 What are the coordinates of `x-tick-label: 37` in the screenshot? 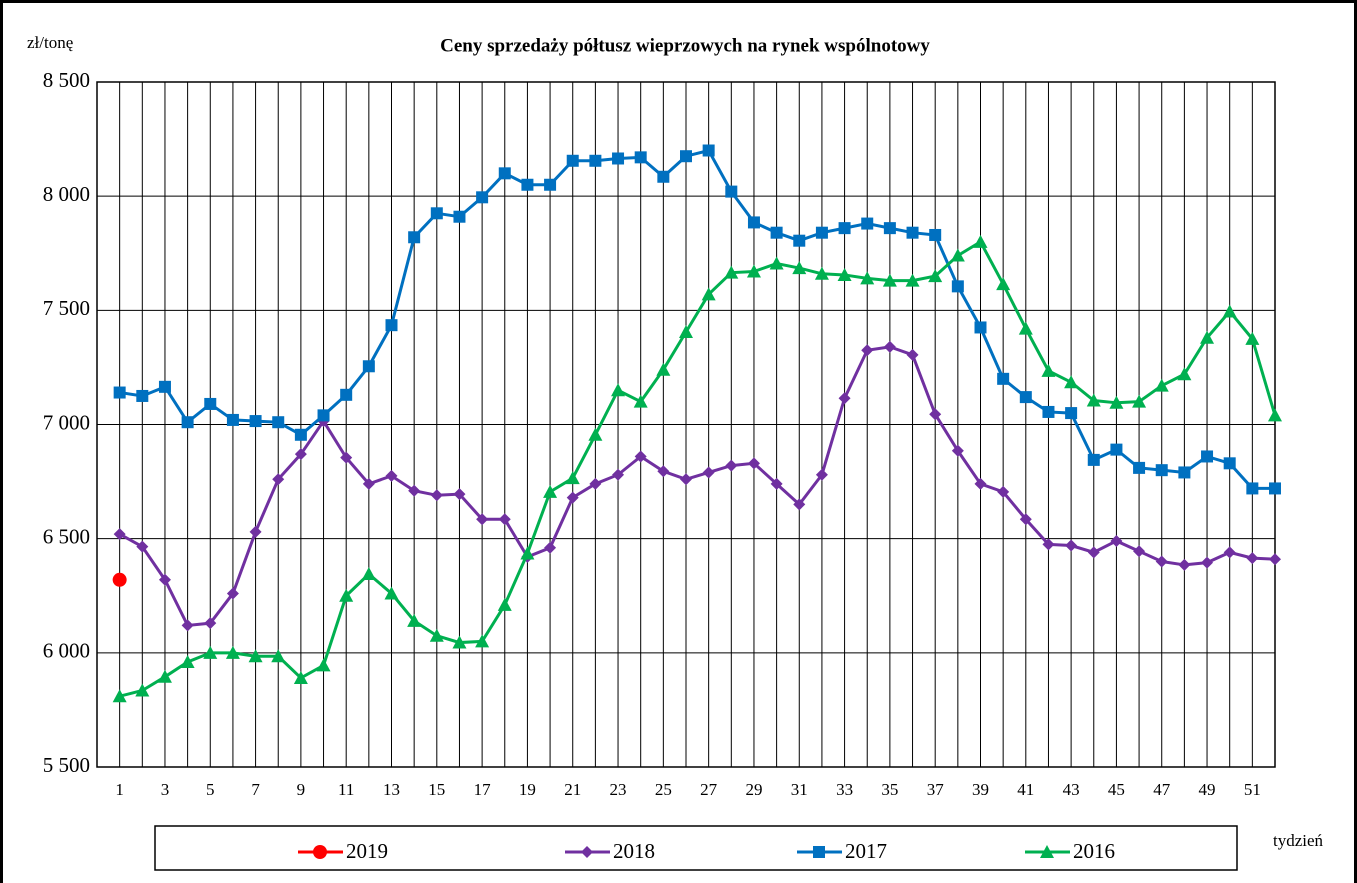 It's located at (936, 789).